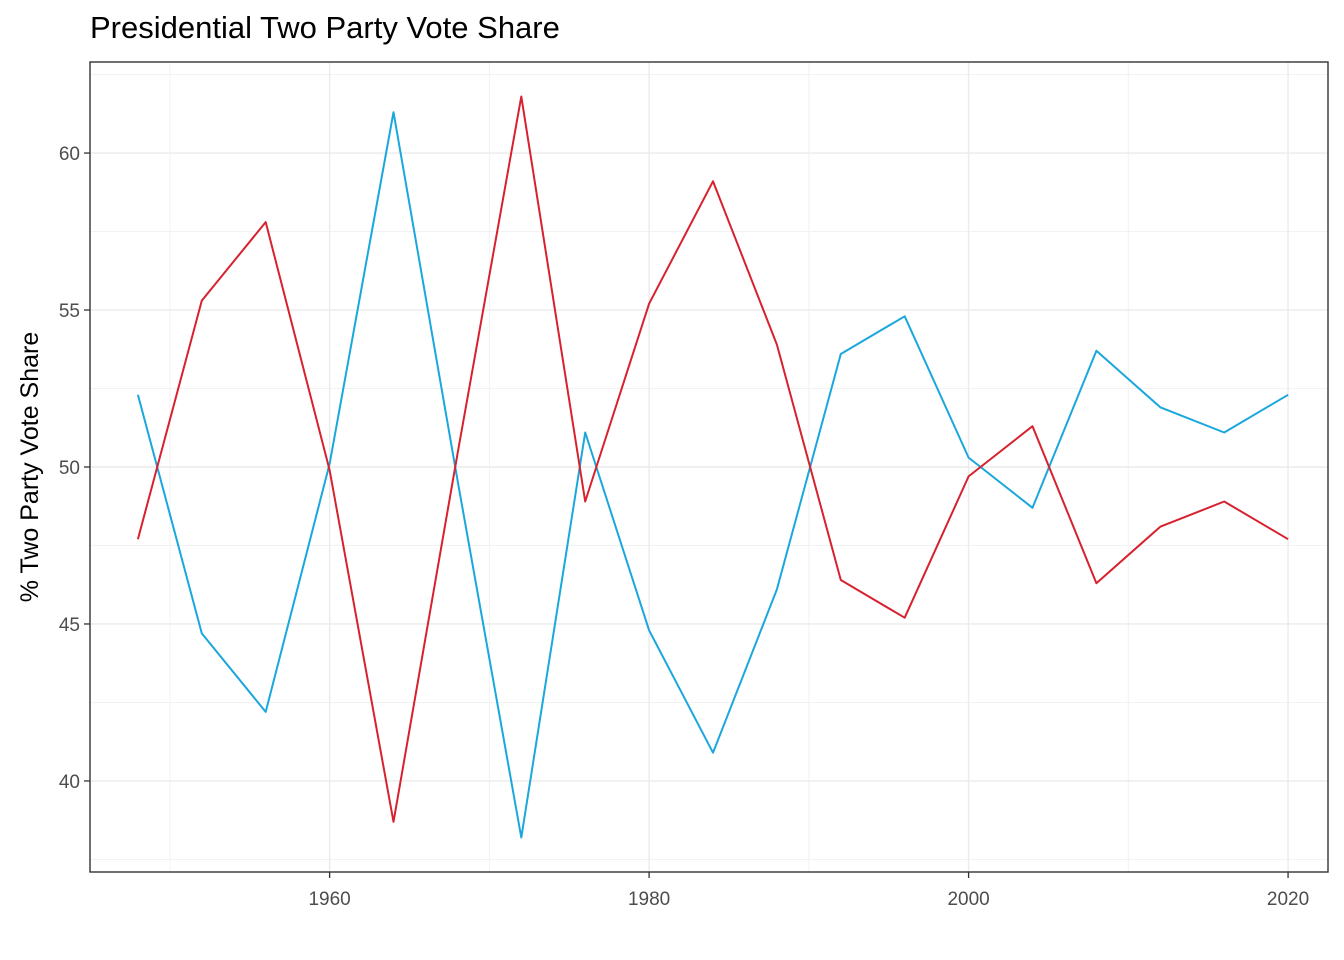 This screenshot has height=960, width=1344. I want to click on y-axis-title: % Two Party Vote Share, so click(30, 467).